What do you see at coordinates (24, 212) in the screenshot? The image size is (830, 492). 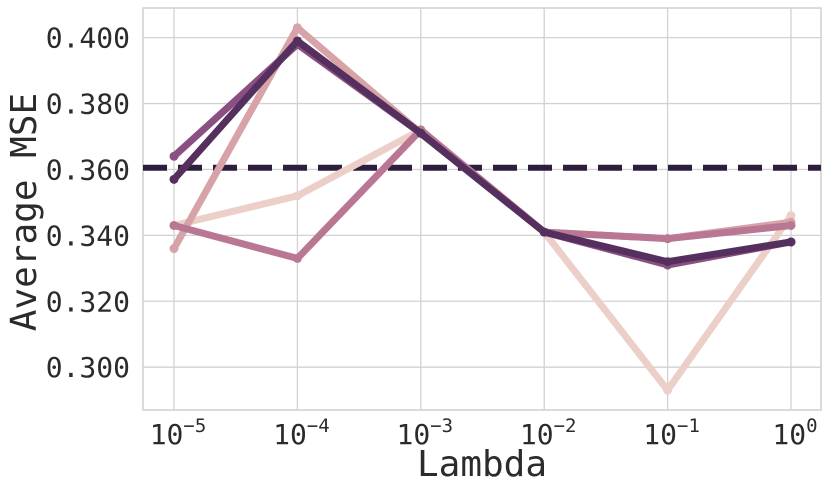 I see `y-axis-label: Average MSE` at bounding box center [24, 212].